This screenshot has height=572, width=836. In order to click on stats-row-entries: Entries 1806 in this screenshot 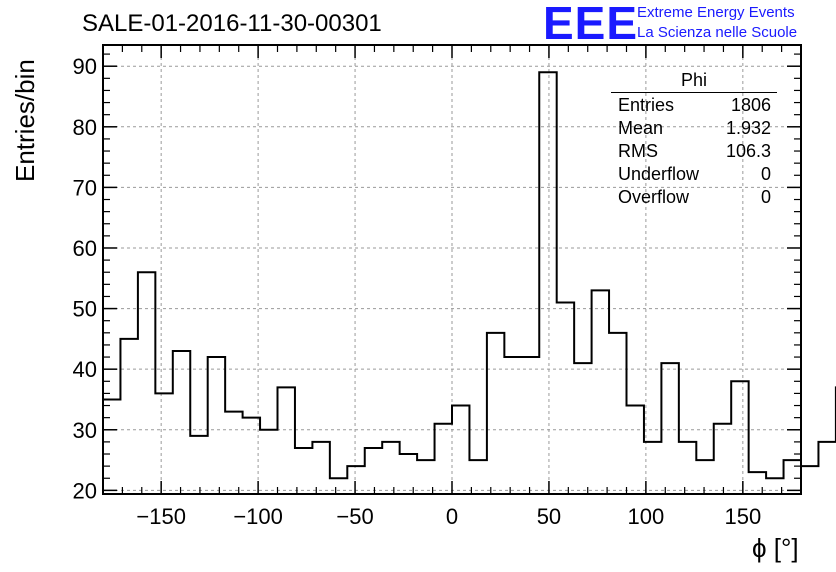, I will do `click(694, 105)`.